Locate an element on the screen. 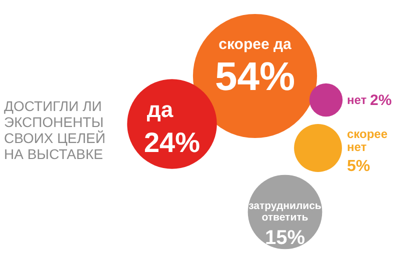 Image resolution: width=397 pixels, height=266 pixels. category-label: скорее да is located at coordinates (255, 44).